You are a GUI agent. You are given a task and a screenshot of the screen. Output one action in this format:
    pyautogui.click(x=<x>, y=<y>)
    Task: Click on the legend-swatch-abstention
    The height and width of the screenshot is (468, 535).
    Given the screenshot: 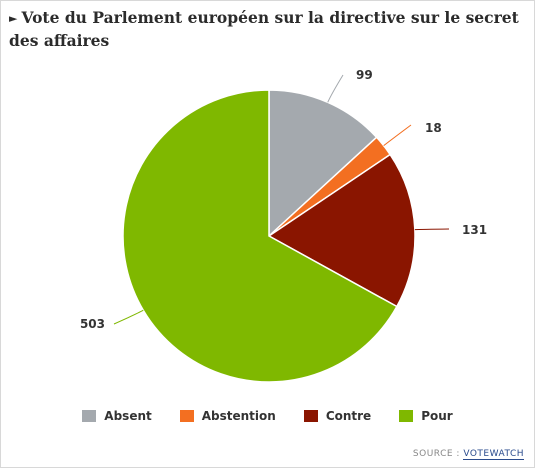 What is the action you would take?
    pyautogui.click(x=186, y=416)
    